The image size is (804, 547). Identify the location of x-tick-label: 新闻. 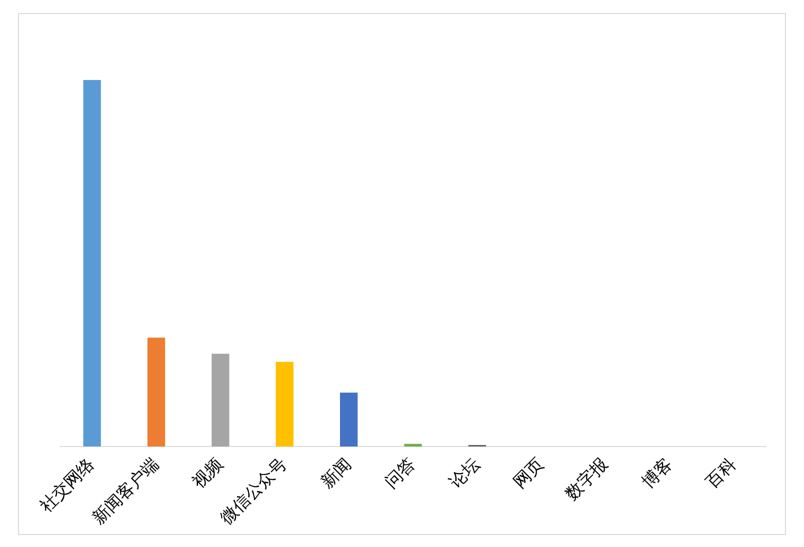
(336, 473).